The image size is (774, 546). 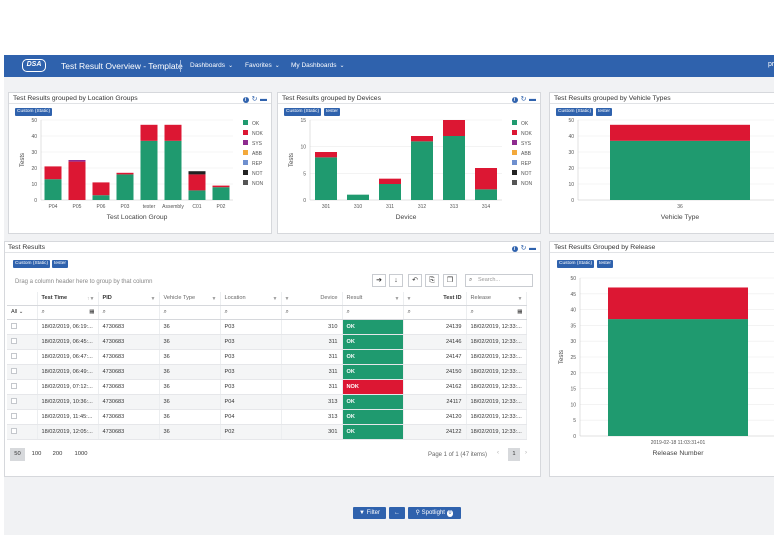 I want to click on x-tick-label: Assembly, so click(x=173, y=207).